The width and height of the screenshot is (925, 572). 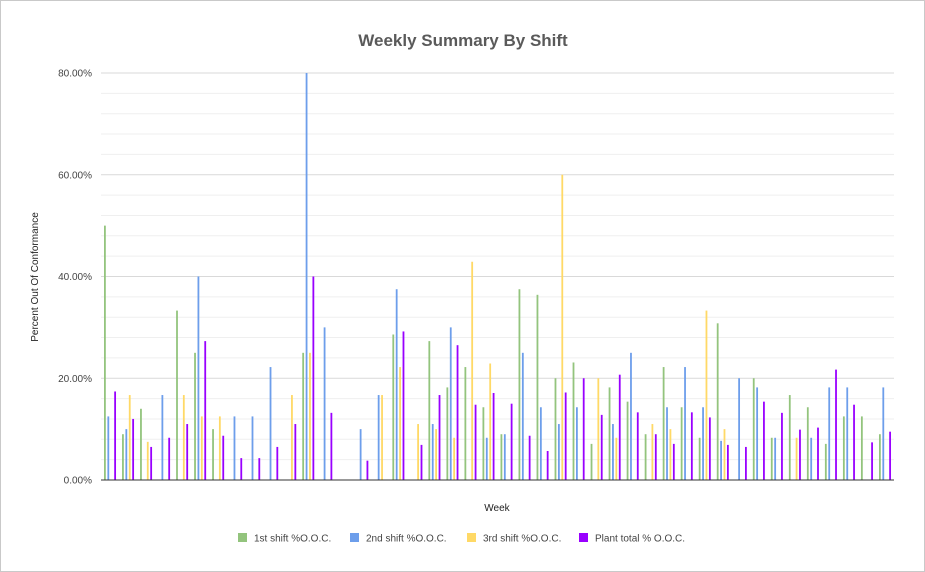 What do you see at coordinates (598, 429) in the screenshot?
I see `bar-series3-week28` at bounding box center [598, 429].